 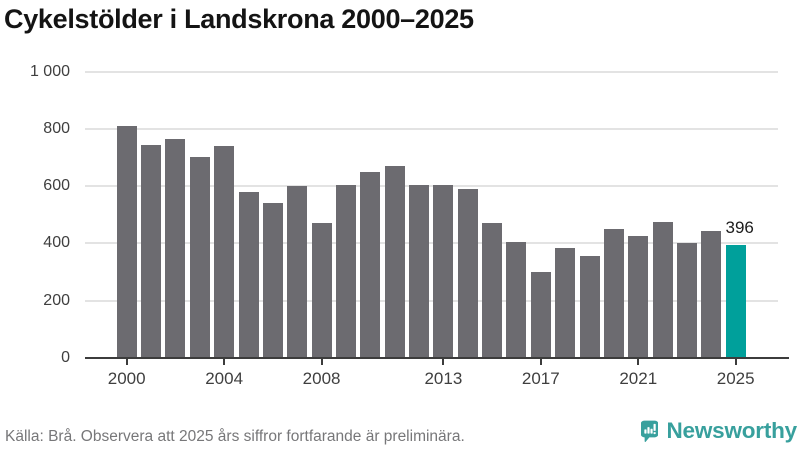 What do you see at coordinates (739, 227) in the screenshot?
I see `bar-value-label: 396` at bounding box center [739, 227].